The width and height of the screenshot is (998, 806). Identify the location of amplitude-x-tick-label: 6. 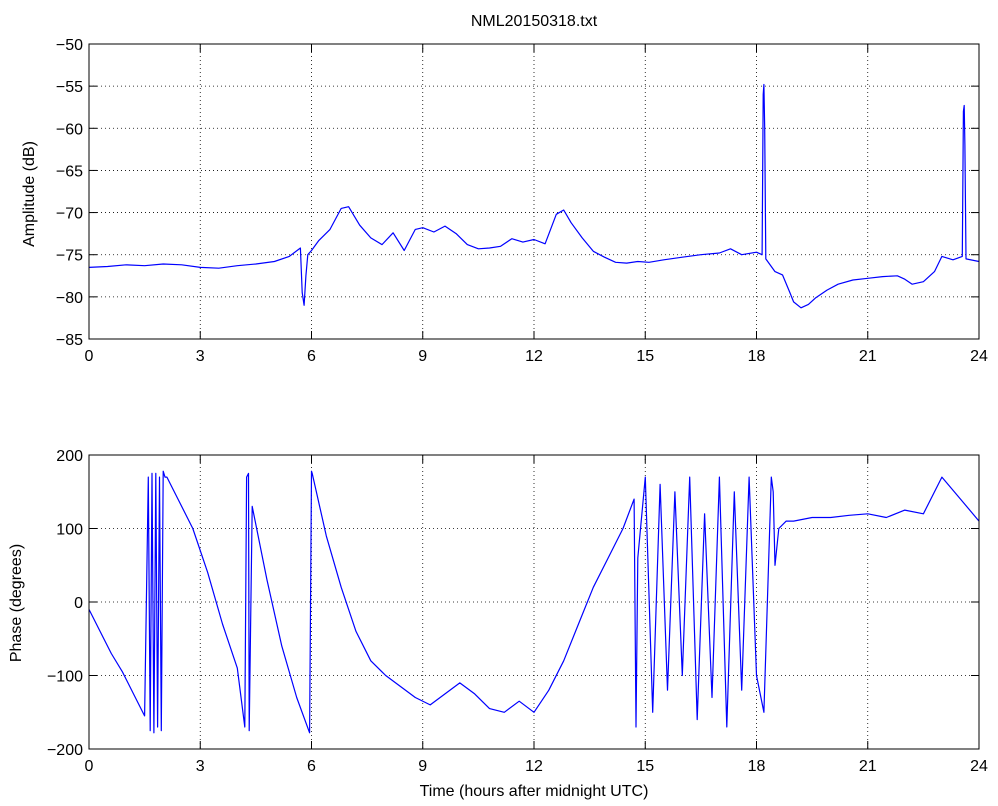
(311, 356).